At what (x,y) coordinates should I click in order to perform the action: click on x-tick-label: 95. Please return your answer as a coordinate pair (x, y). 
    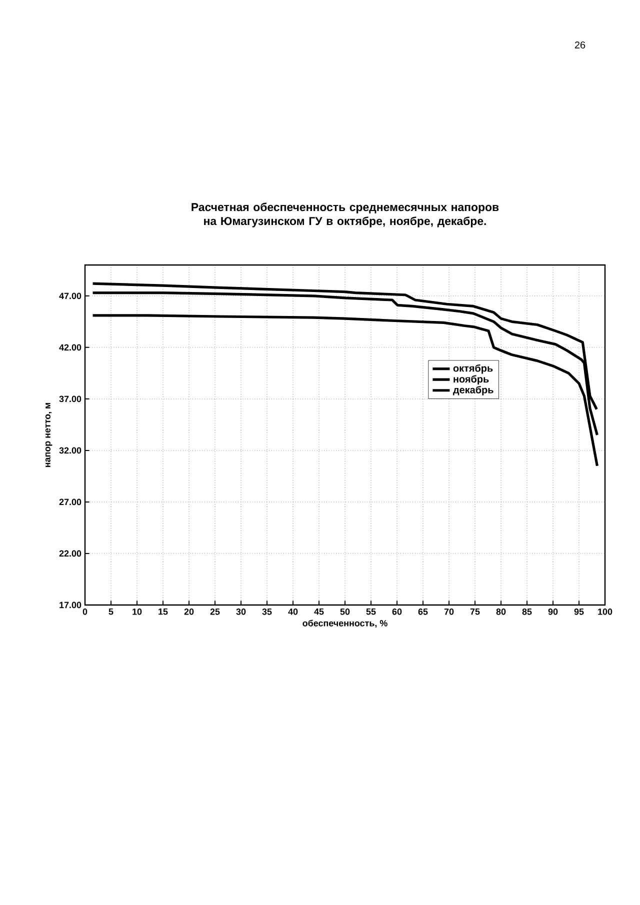
    Looking at the image, I should click on (579, 611).